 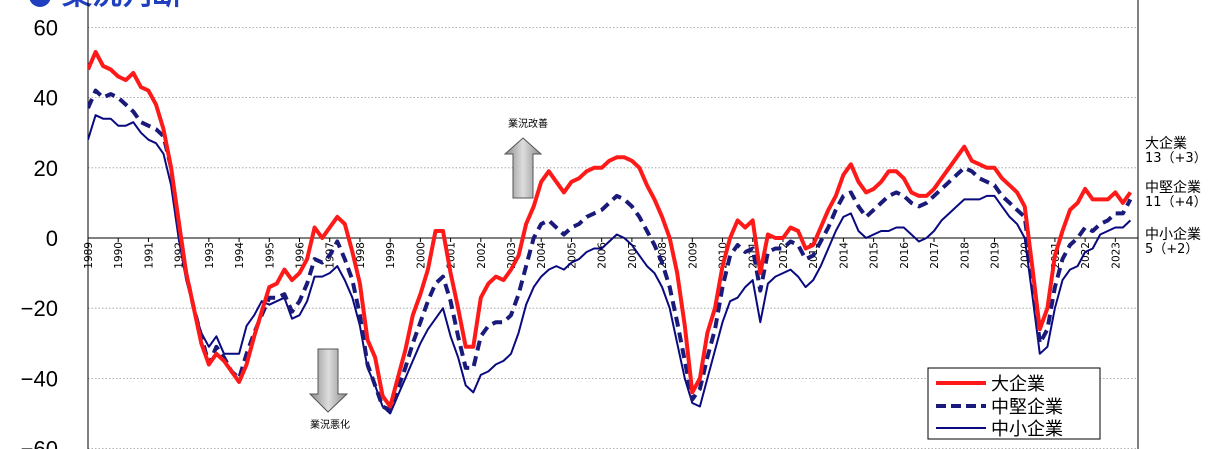 What do you see at coordinates (603, 255) in the screenshot?
I see `x-tick-label: 2006` at bounding box center [603, 255].